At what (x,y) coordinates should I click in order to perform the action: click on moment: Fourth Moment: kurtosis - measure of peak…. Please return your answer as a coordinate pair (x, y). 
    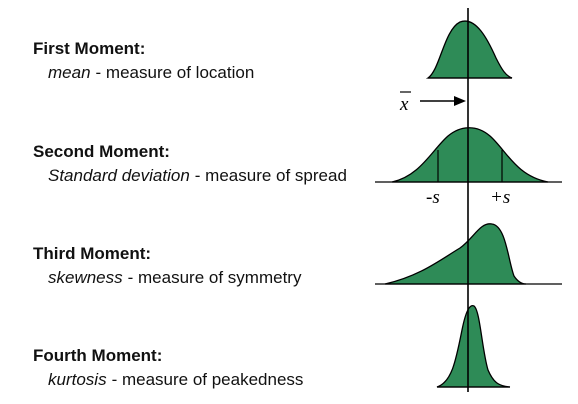
    Looking at the image, I should click on (198, 368).